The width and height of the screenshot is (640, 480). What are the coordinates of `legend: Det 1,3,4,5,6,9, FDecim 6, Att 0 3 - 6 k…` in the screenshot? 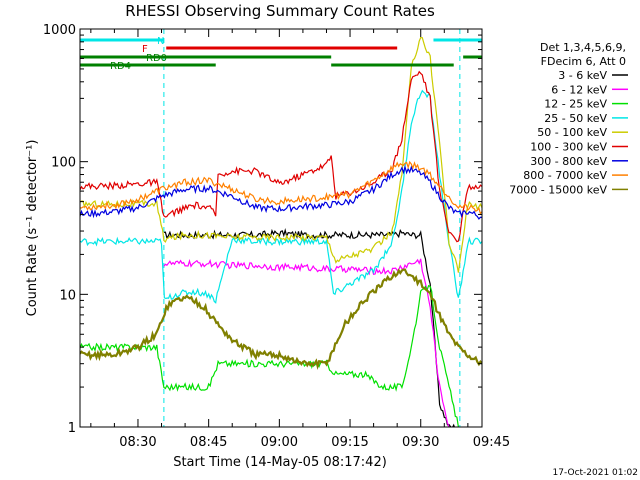 It's located at (568, 118).